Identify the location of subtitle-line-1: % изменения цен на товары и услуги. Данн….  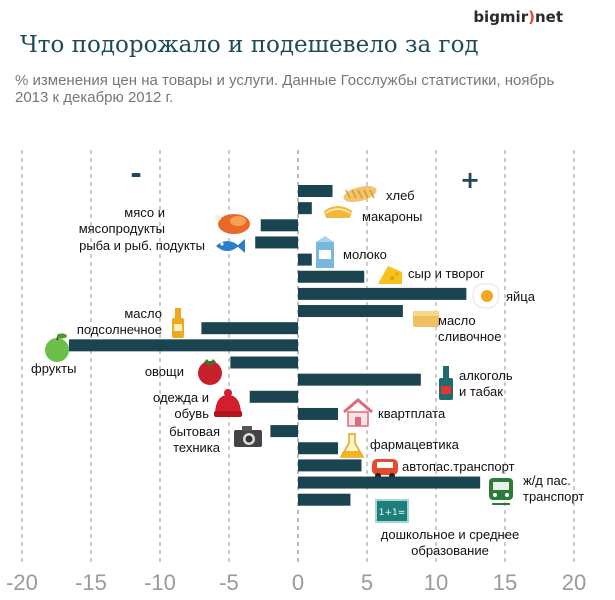
(285, 80).